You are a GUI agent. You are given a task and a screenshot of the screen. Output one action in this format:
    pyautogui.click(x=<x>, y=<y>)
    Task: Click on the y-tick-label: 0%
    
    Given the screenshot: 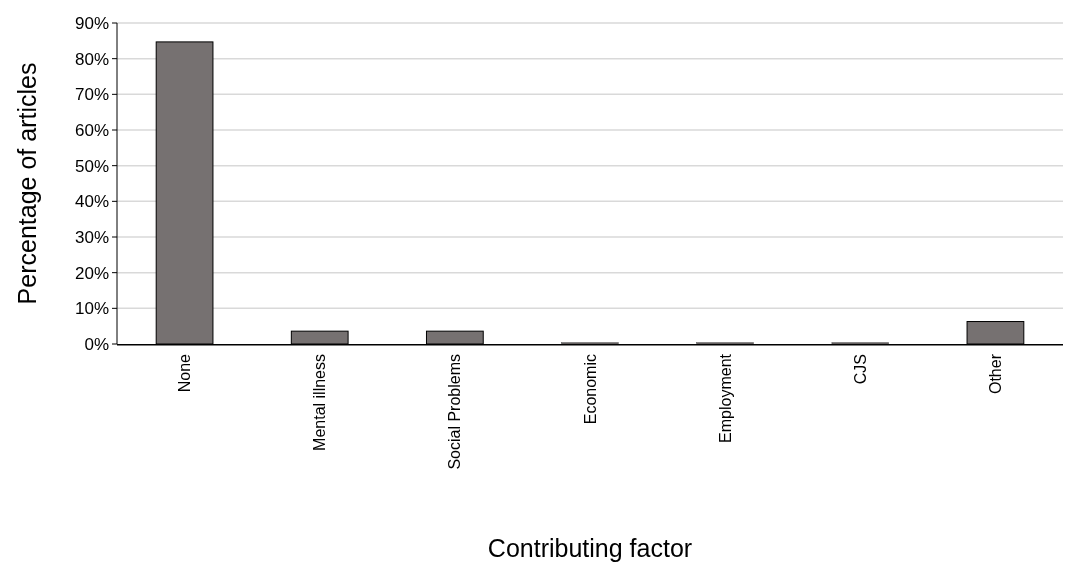 What is the action you would take?
    pyautogui.click(x=96, y=344)
    